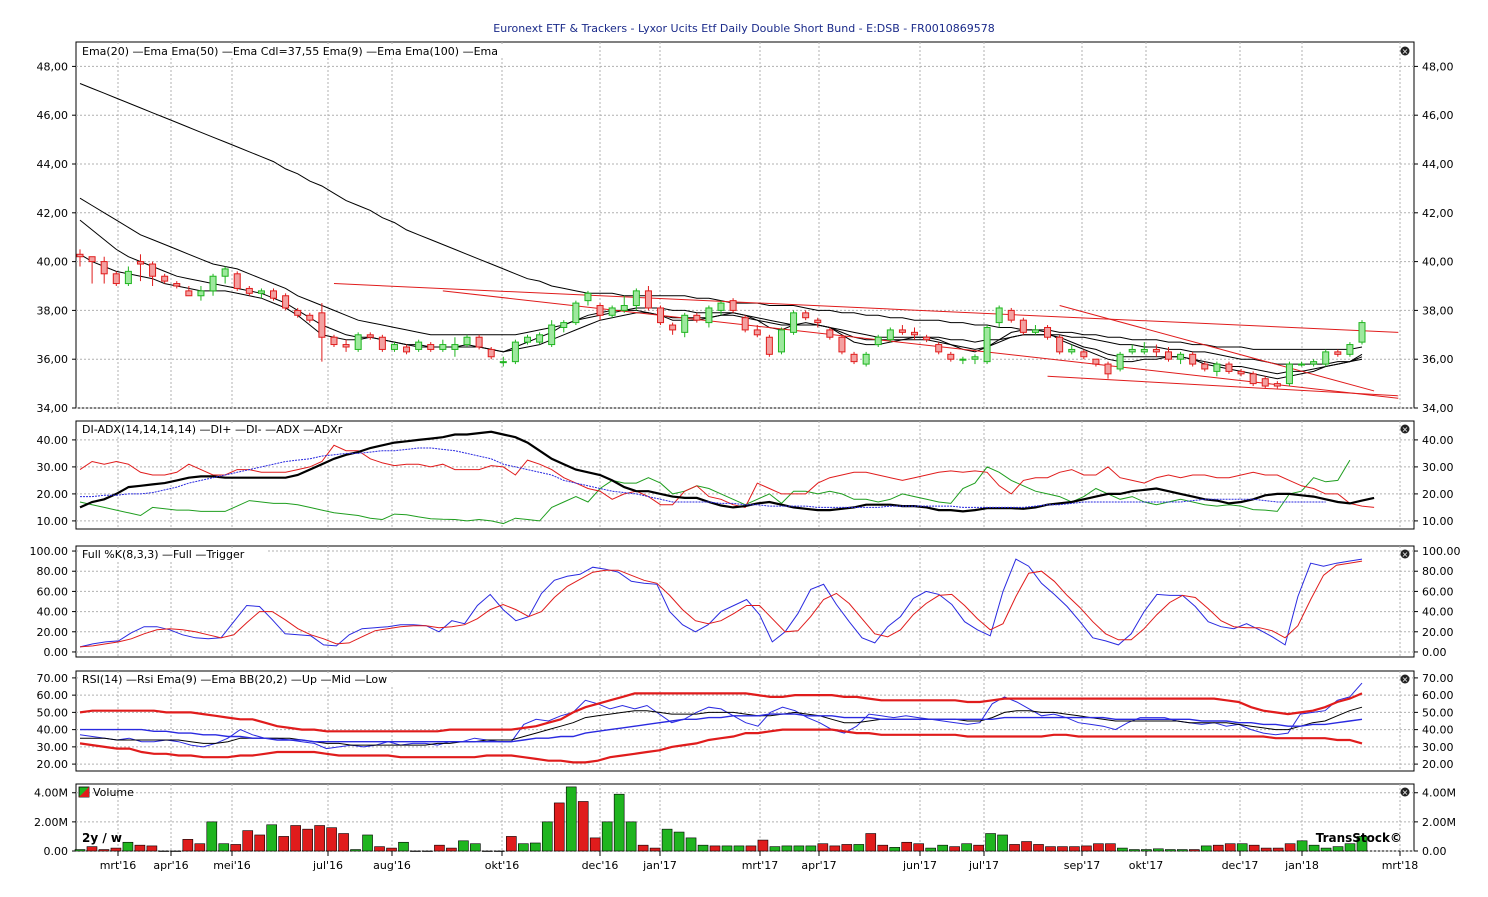 This screenshot has width=1488, height=897. I want to click on y-tick-label-right: 20.00, so click(1438, 494).